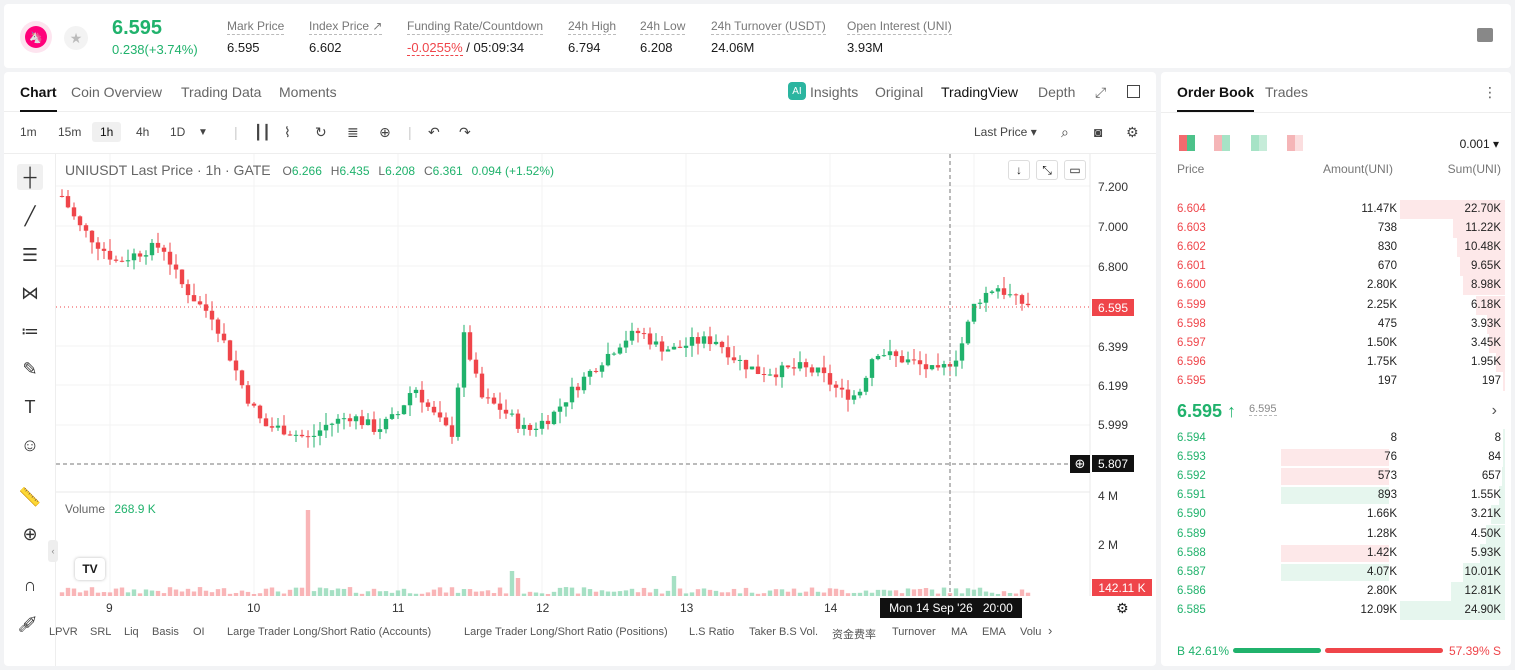 The image size is (1515, 670). I want to click on ask-row: 6.596 1.75K 1.95K, so click(1336, 362).